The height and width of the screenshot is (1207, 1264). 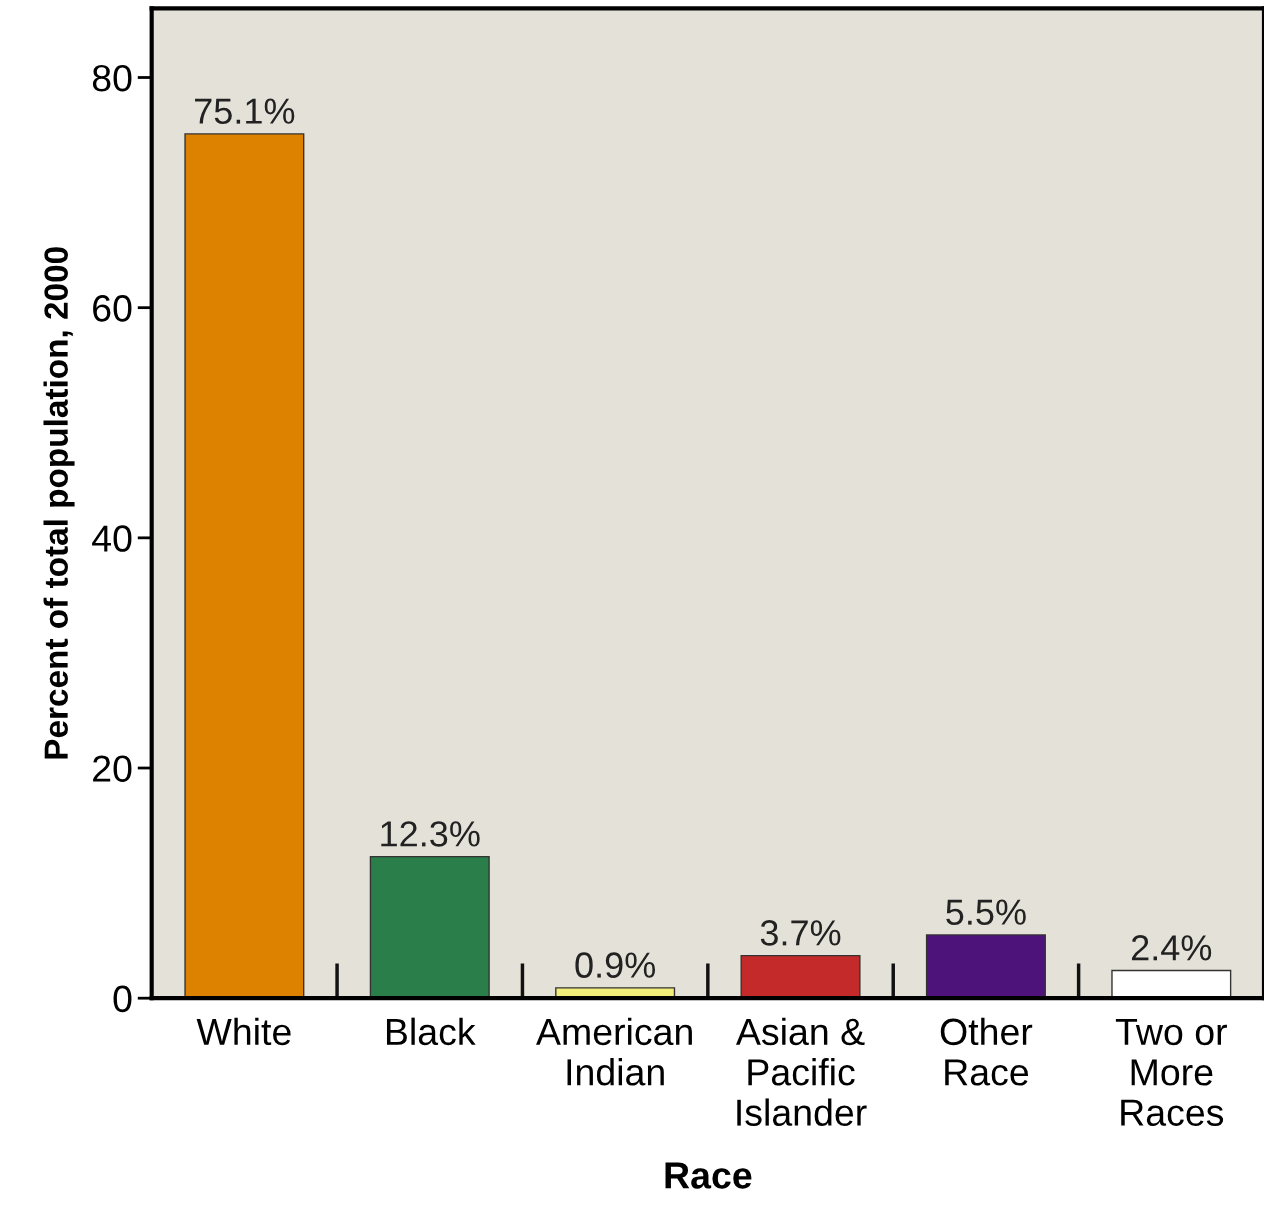 I want to click on data-label: 3.7%, so click(x=800, y=933).